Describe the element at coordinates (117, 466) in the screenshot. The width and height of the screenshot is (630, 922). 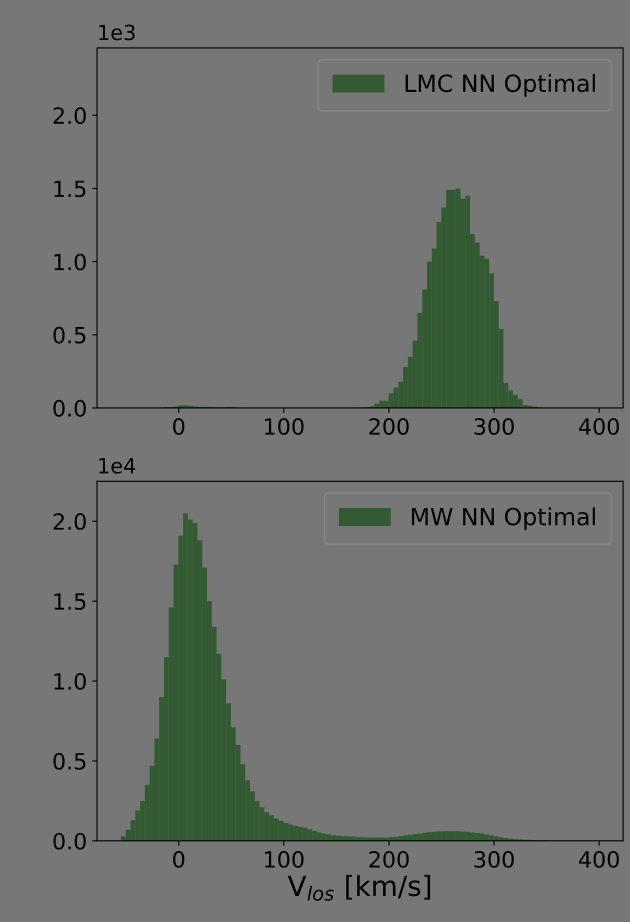
I see `text: 1e4` at that location.